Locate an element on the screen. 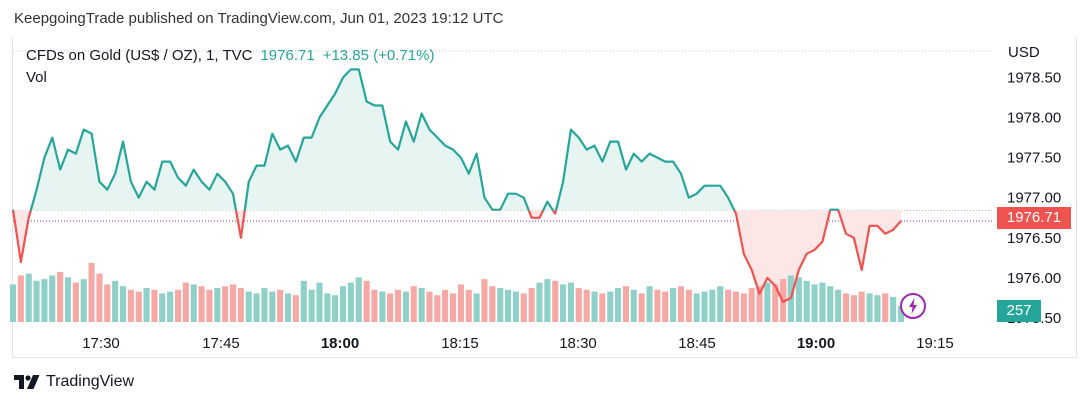  y-tick-label: 1976.50 is located at coordinates (1034, 238).